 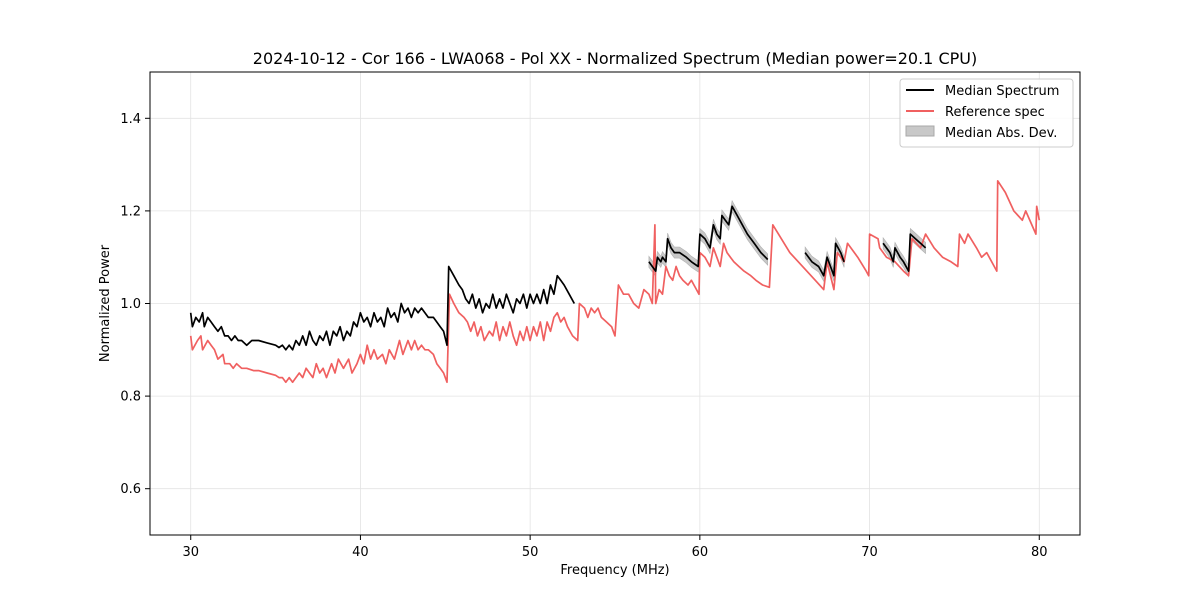 What do you see at coordinates (130, 489) in the screenshot?
I see `y-tick-label: 0.6` at bounding box center [130, 489].